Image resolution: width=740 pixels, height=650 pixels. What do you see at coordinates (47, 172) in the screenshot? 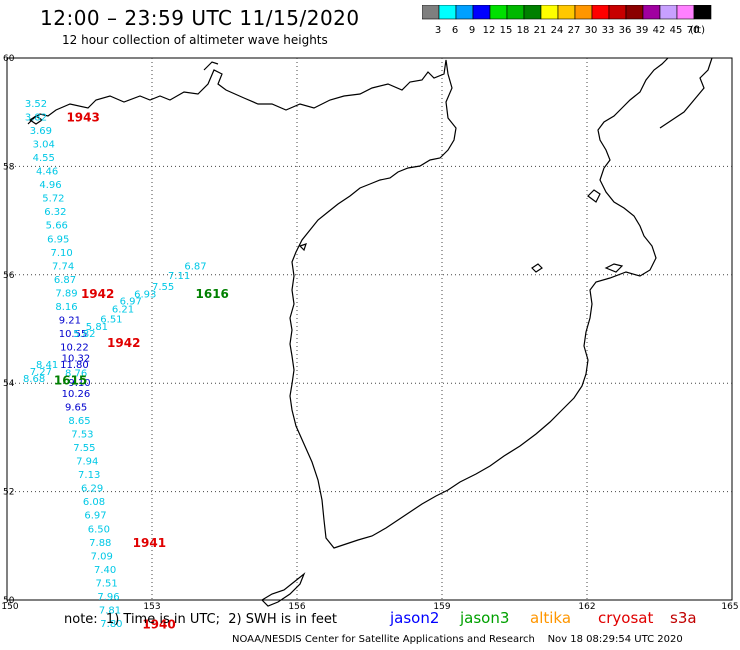
I see `wave-height-value: 4.46` at bounding box center [47, 172].